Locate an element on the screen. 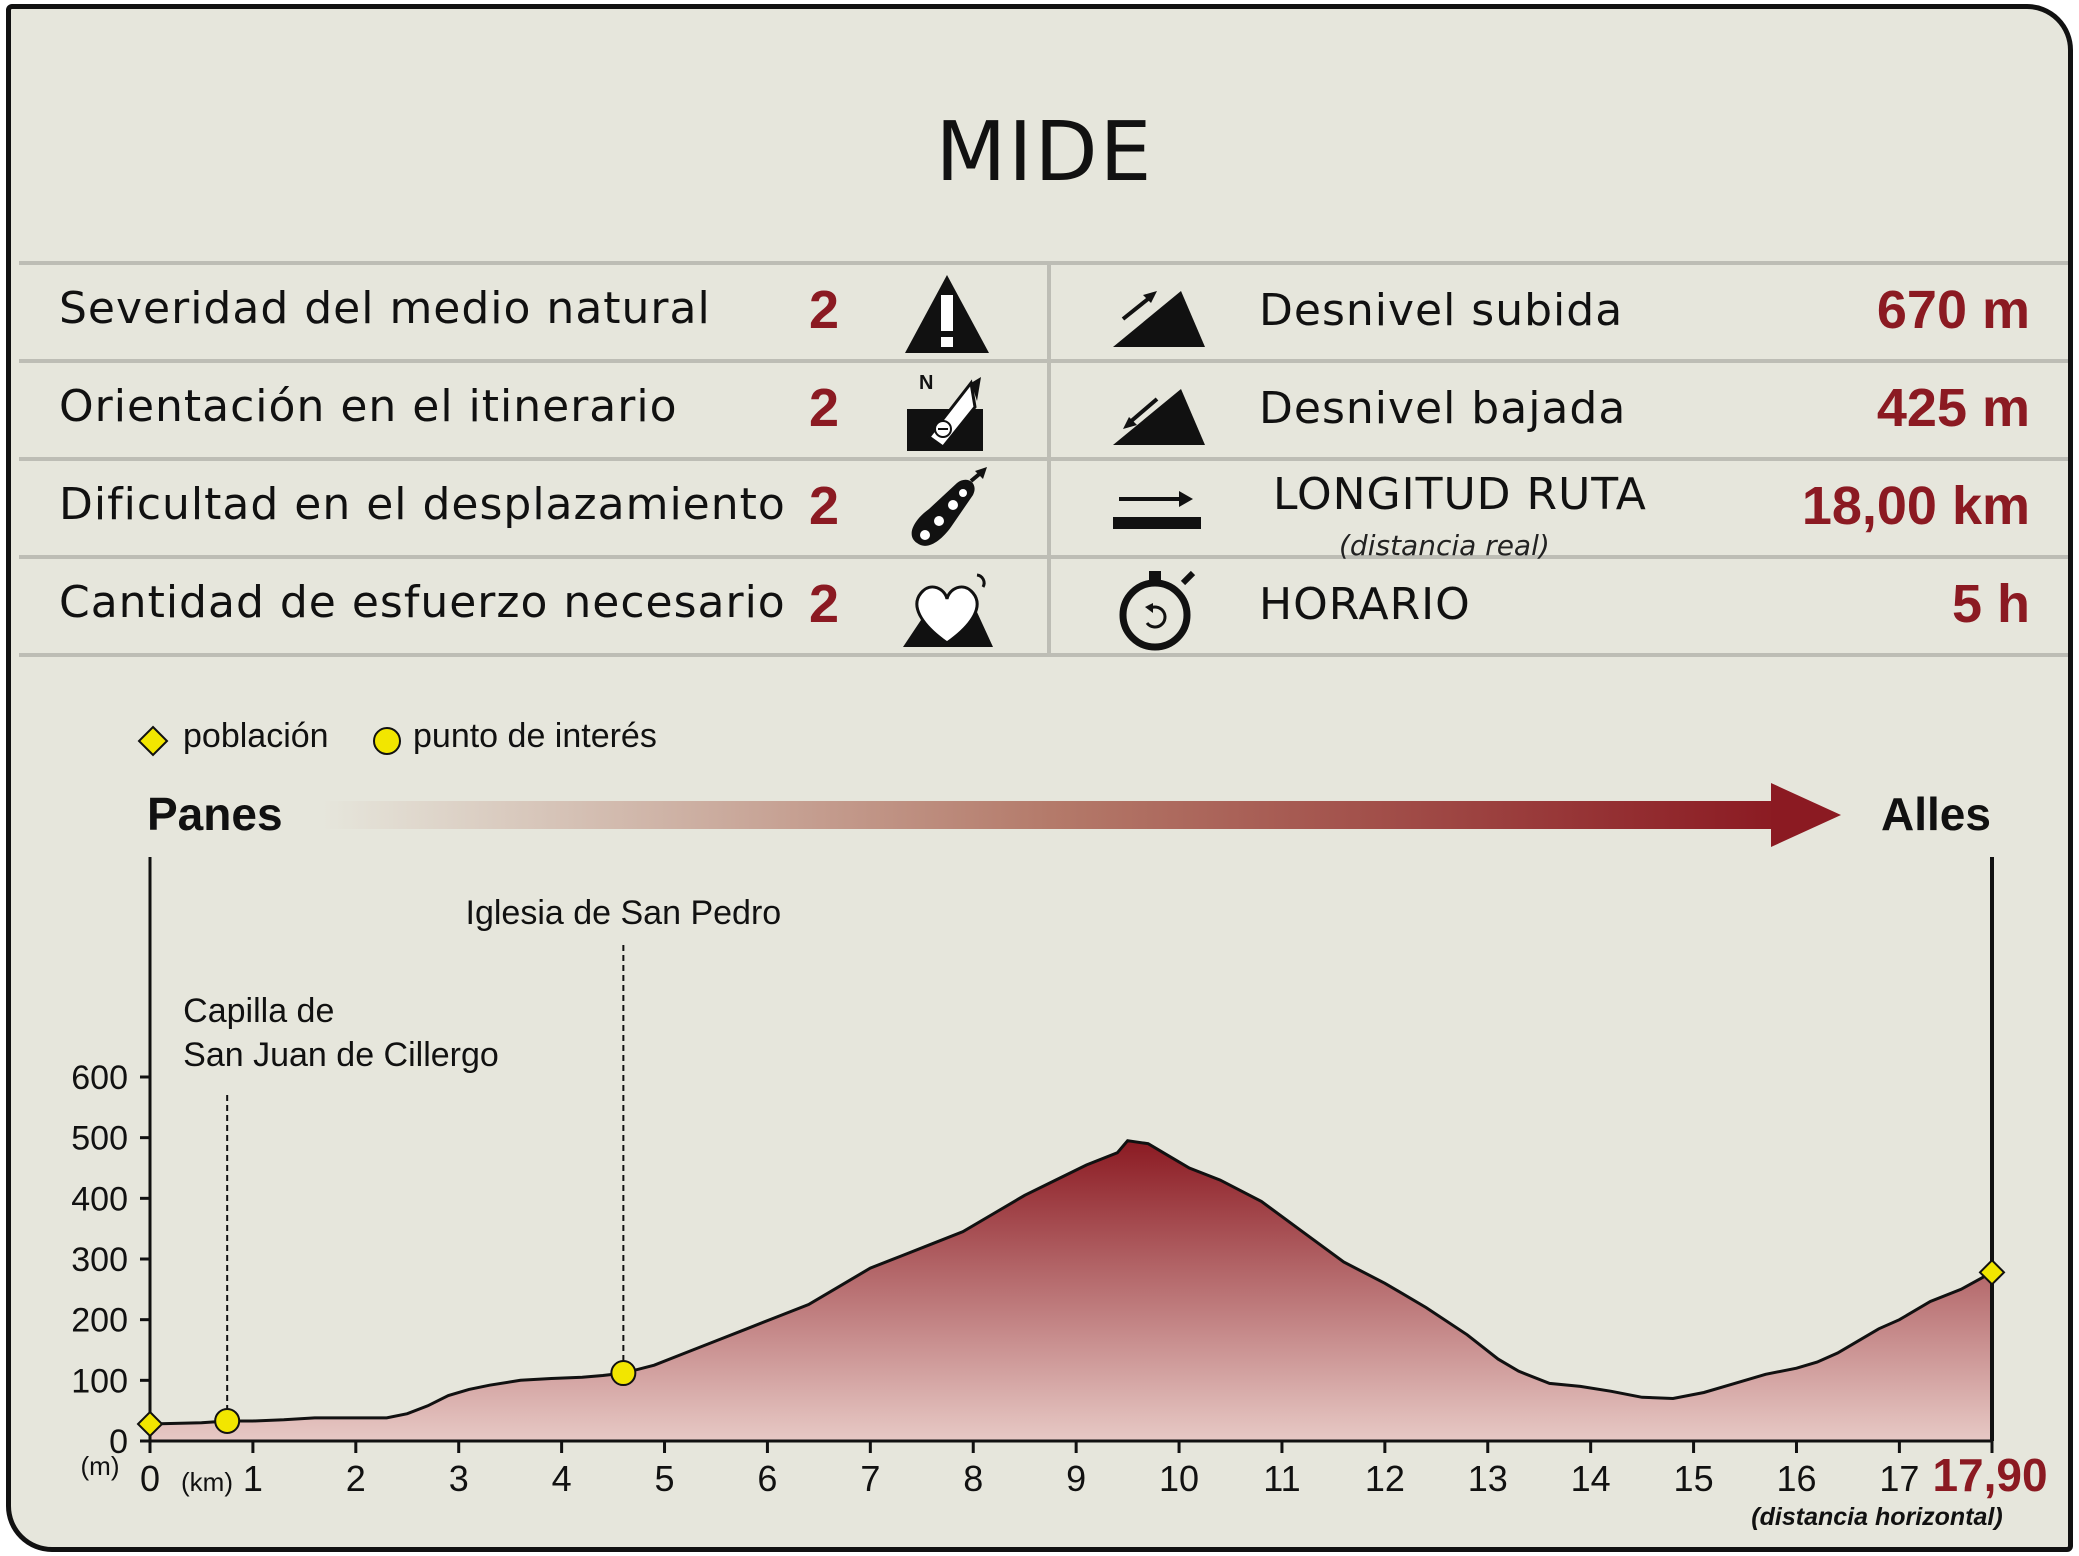 The image size is (2079, 1556). x-tick-label: 11 is located at coordinates (1281, 1478).